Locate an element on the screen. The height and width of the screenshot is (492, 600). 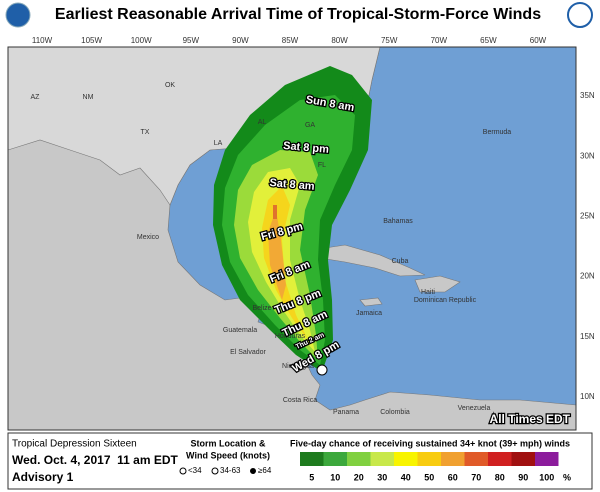
place-label: Costa Rica is located at coordinates (300, 400).